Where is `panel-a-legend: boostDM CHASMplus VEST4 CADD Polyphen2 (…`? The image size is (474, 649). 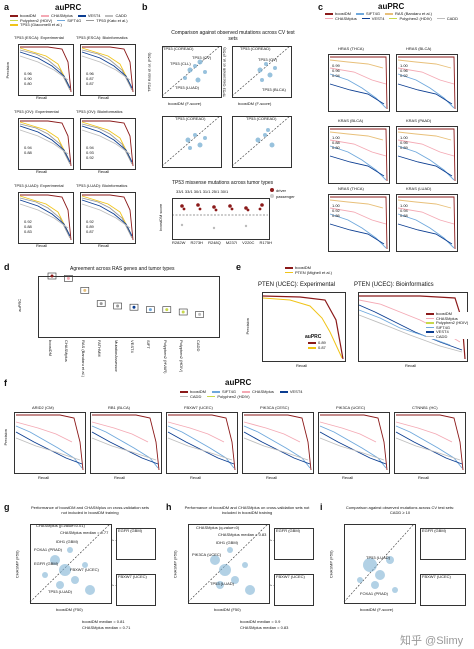
panel-a-legend: boostDM CHASMplus VEST4 CADD Polyphen2 (… is located at coordinates (70, 20).